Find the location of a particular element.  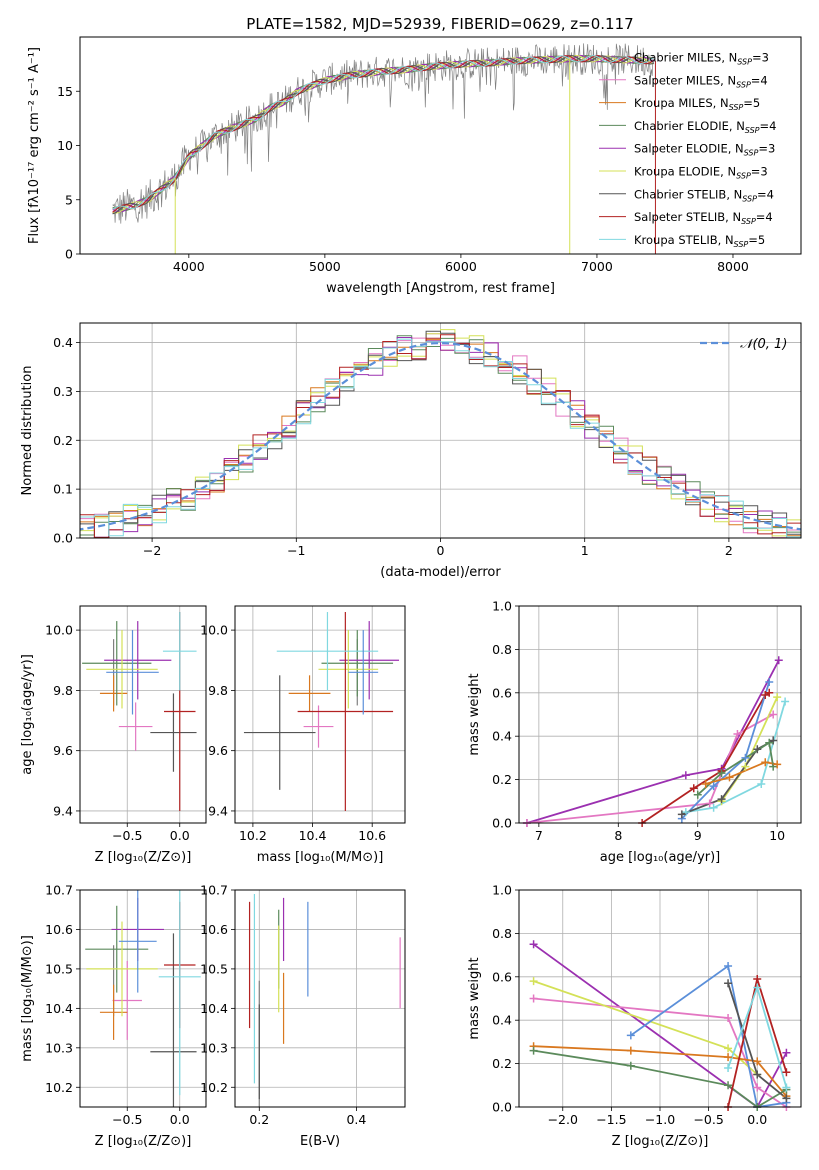

x-tick-label: 1 is located at coordinates (585, 550).